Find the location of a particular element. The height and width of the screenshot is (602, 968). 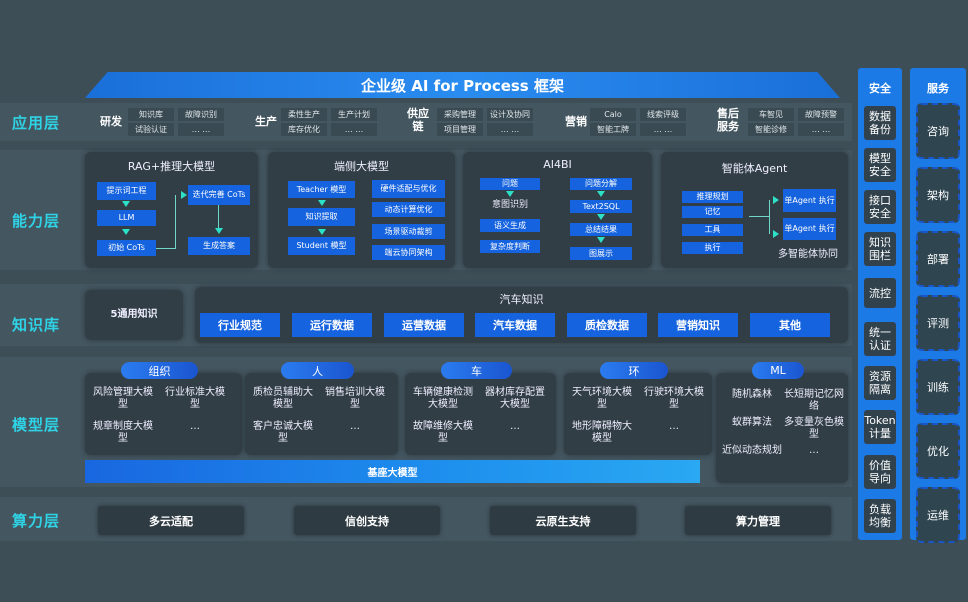

security-item: 数据备份 is located at coordinates (880, 123).